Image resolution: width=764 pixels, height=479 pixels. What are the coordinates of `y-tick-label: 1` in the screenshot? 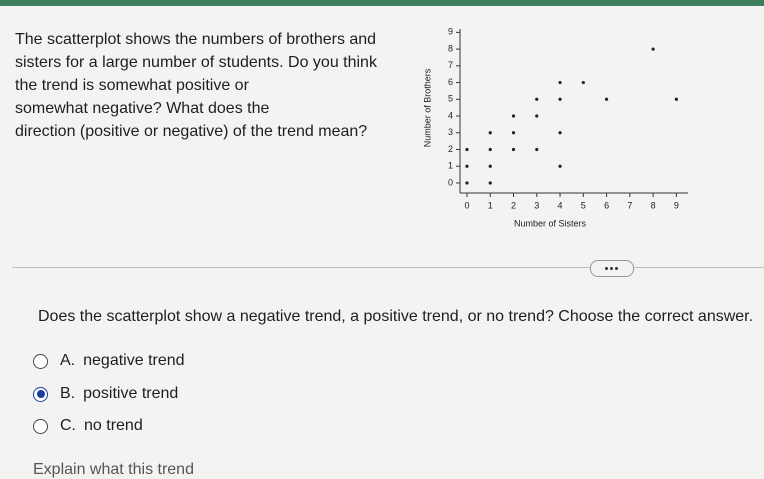 It's located at (450, 166).